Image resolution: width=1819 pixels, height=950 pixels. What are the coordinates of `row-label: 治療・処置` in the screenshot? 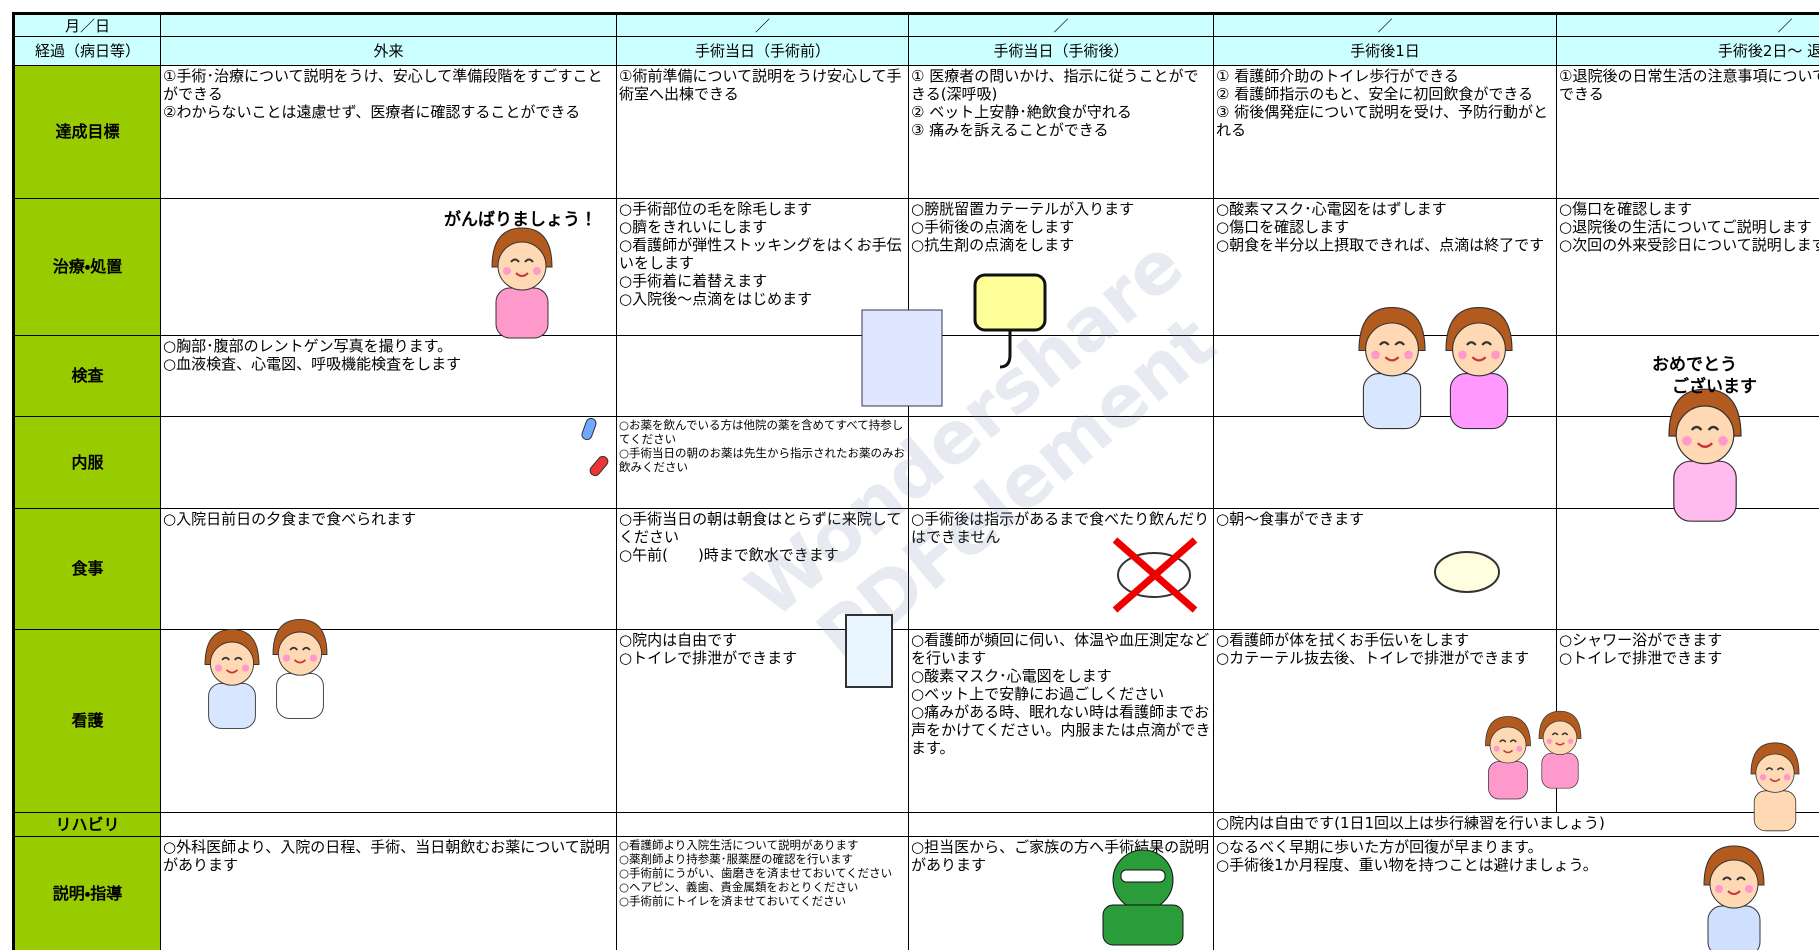 It's located at (87, 267).